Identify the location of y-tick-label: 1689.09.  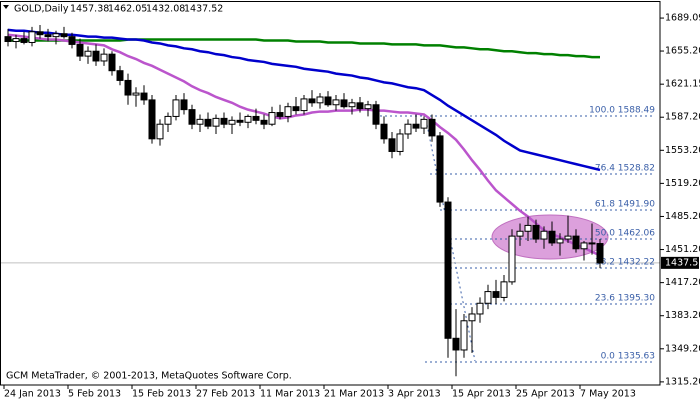
(682, 18).